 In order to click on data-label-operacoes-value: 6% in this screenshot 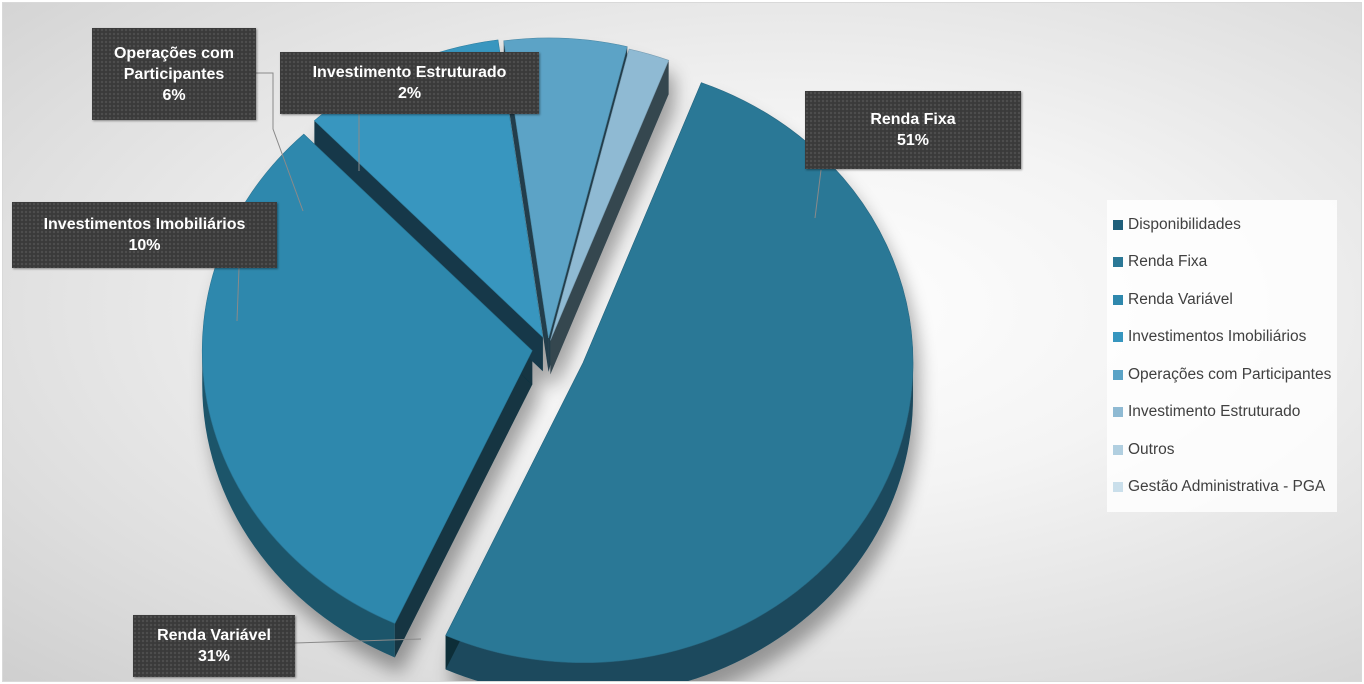, I will do `click(174, 95)`.